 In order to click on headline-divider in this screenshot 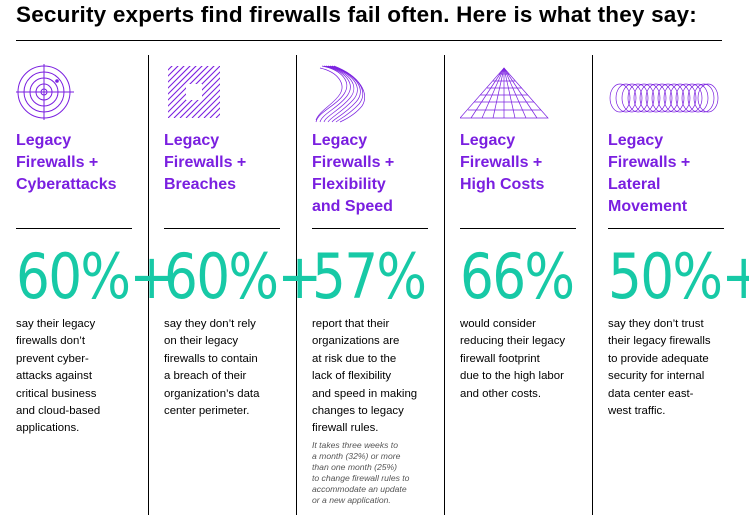, I will do `click(369, 40)`.